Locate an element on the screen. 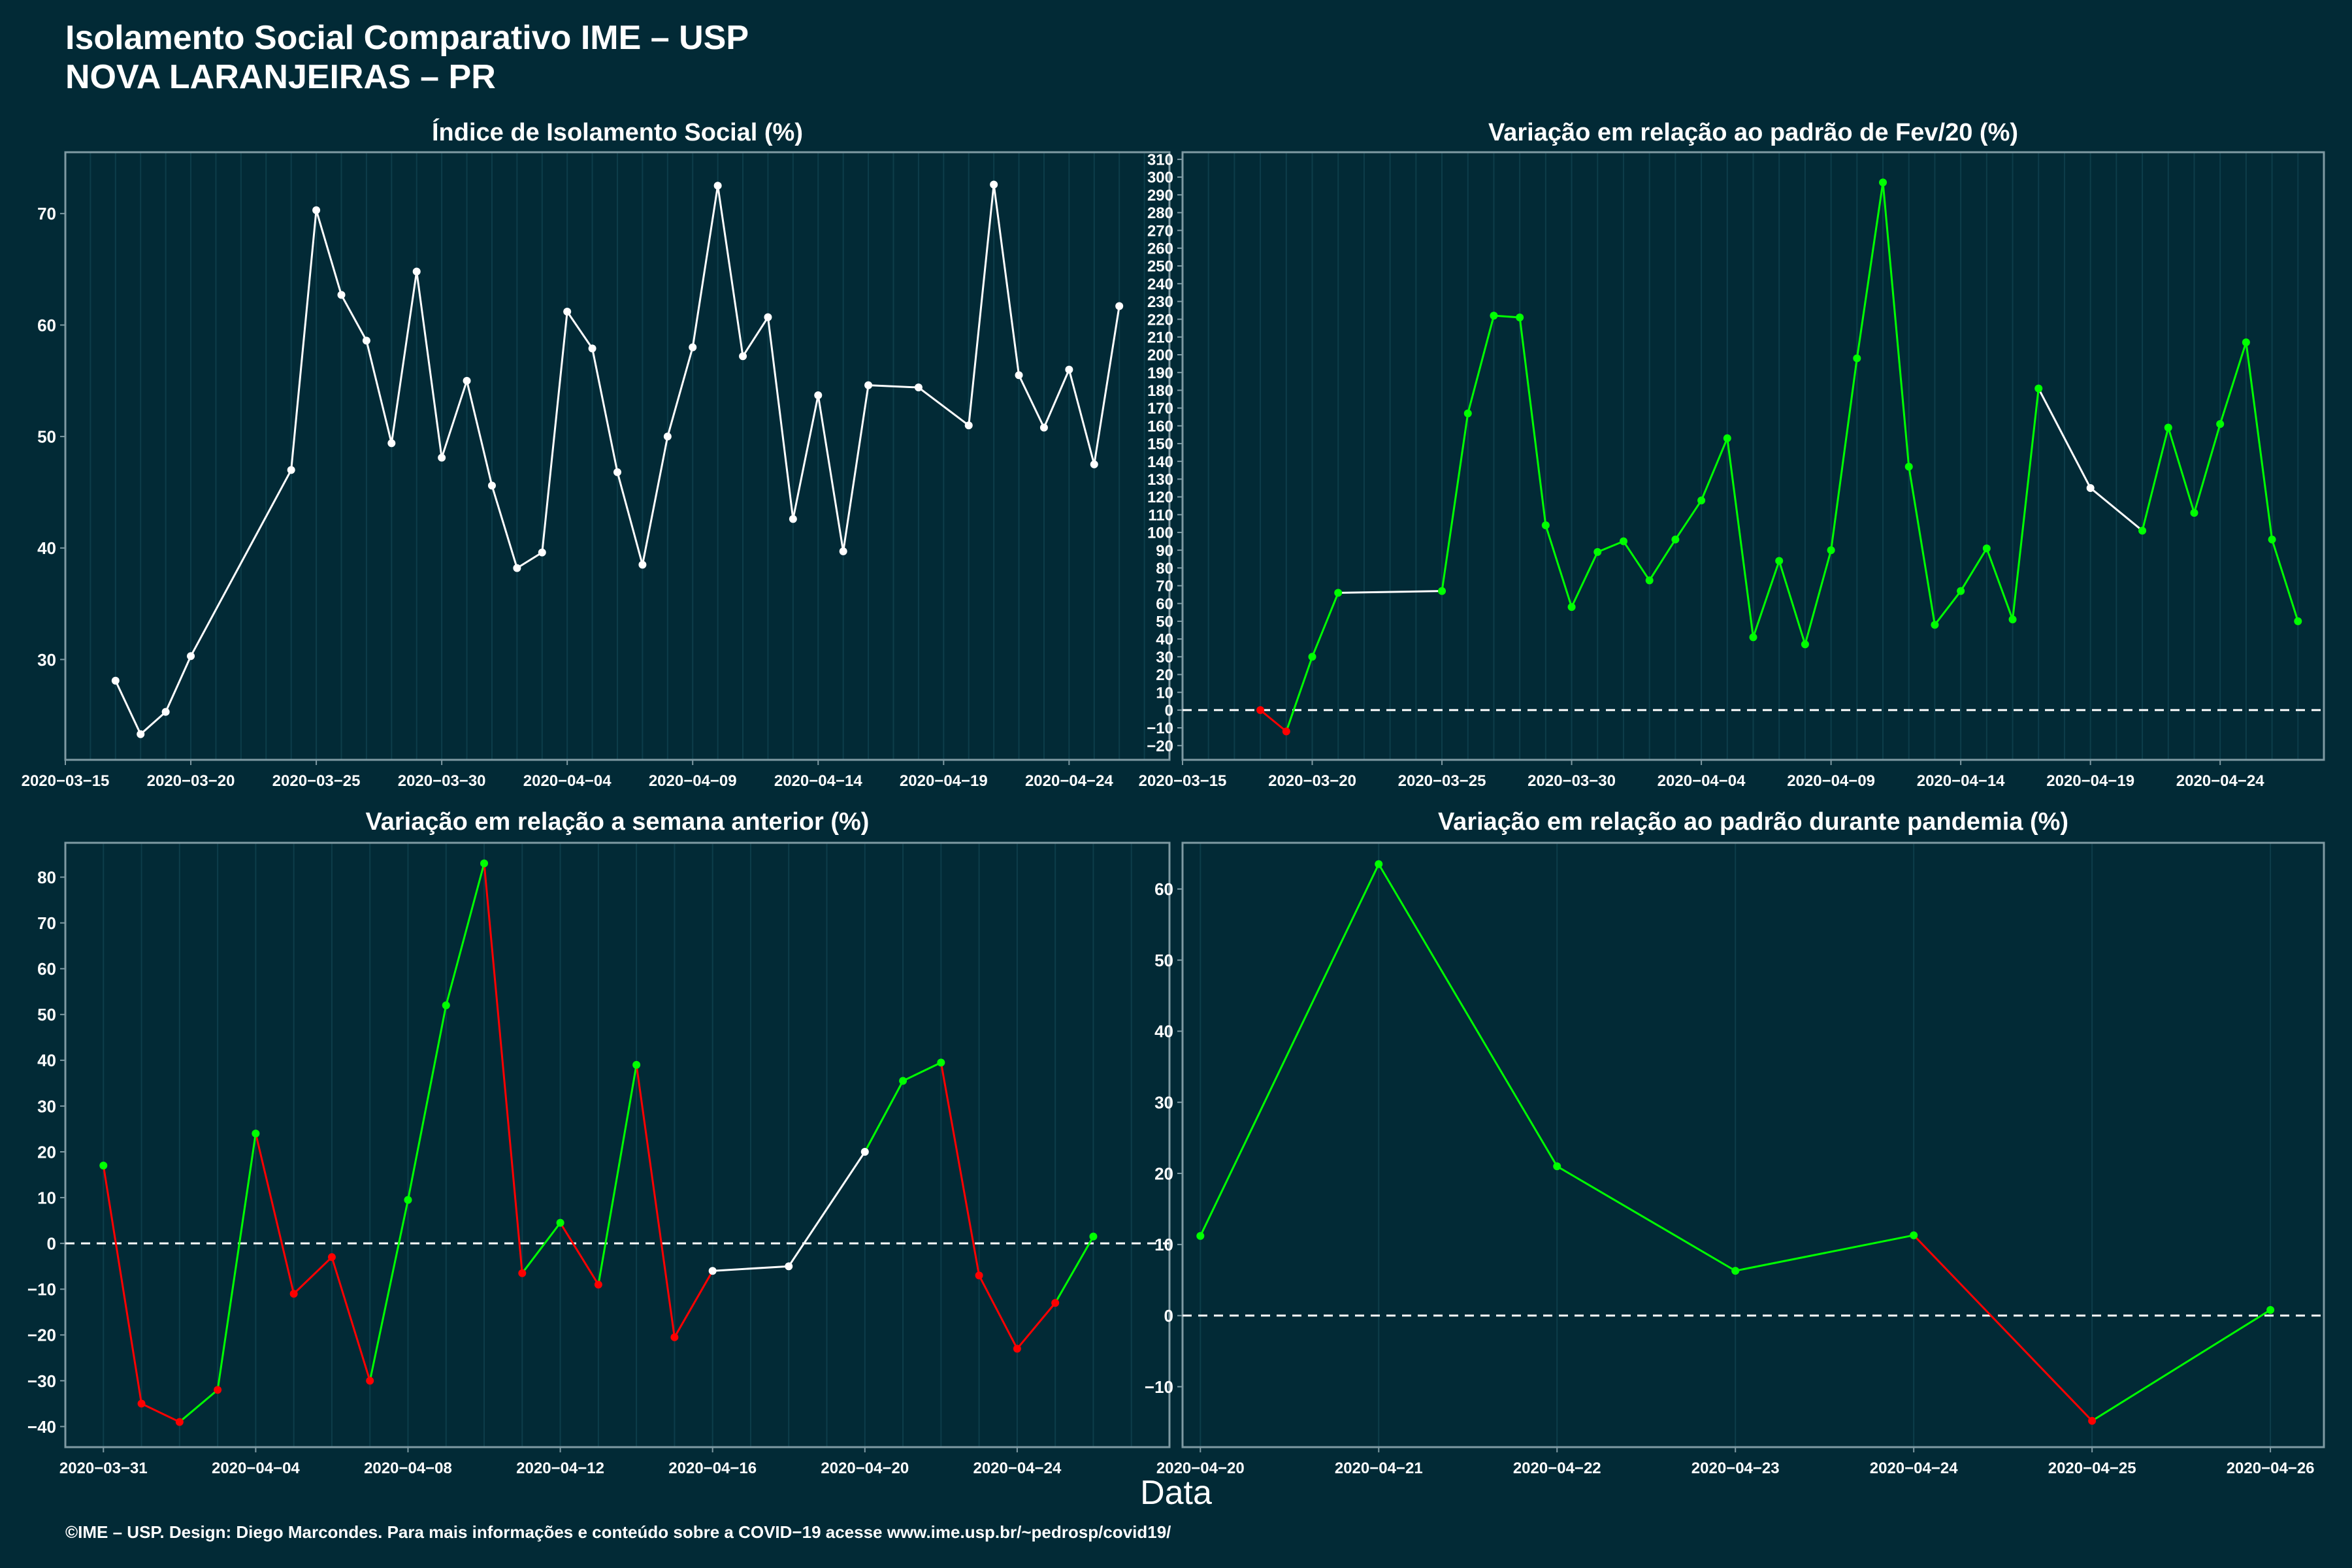  x-tick-label: 2020−03−31 is located at coordinates (103, 1468).